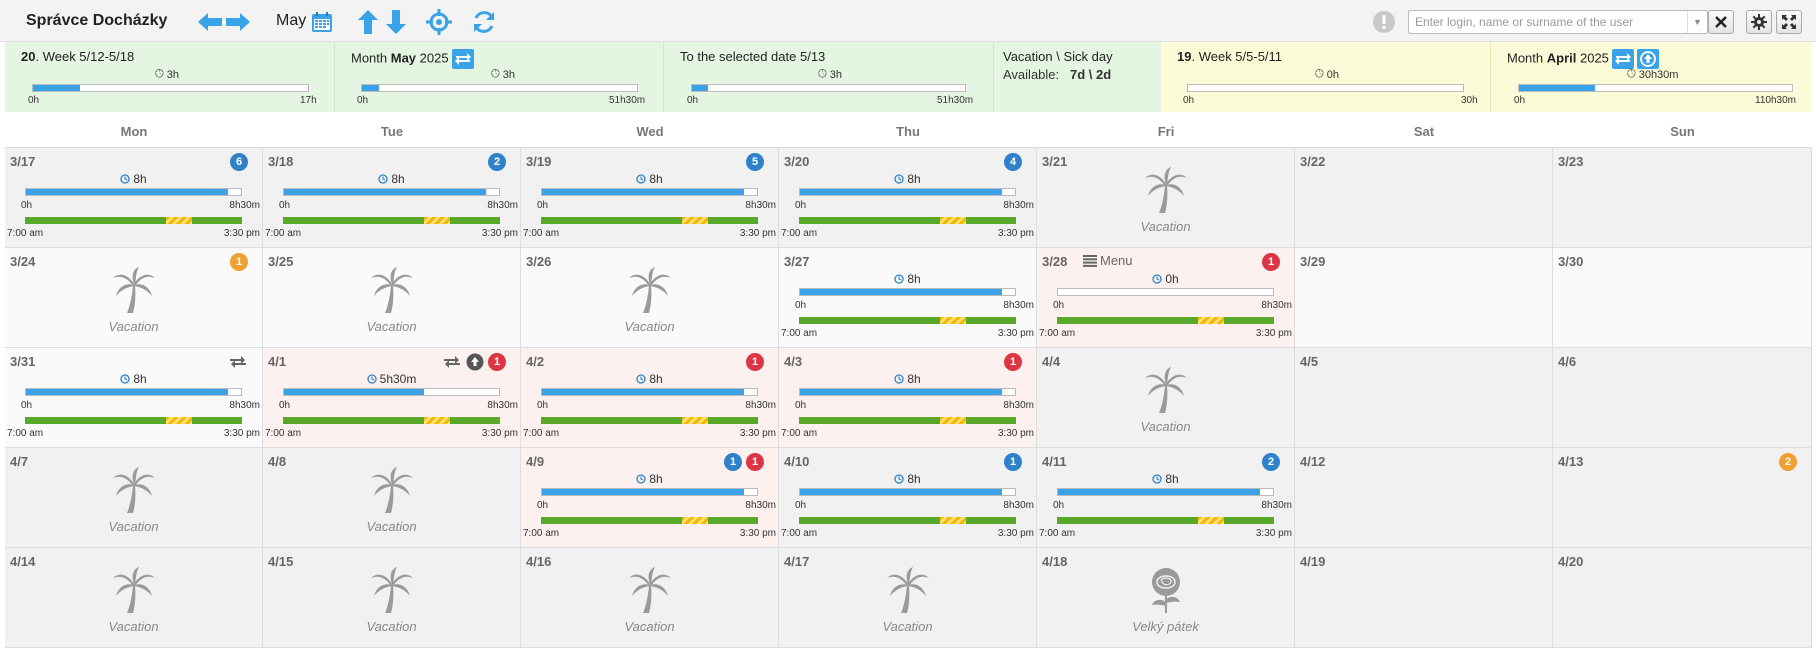 The image size is (1816, 660). What do you see at coordinates (134, 398) in the screenshot?
I see `day-cell: 3/31 8h 0h 8h30m 7:00 am 3:30 pm` at bounding box center [134, 398].